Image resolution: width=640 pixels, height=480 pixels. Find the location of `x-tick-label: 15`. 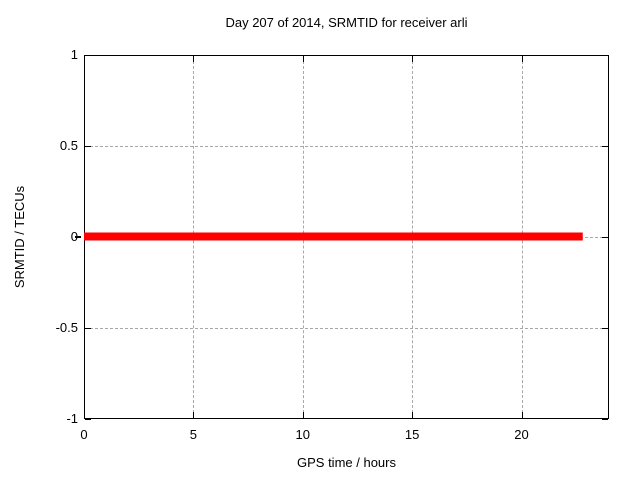

x-tick-label: 15 is located at coordinates (412, 434).